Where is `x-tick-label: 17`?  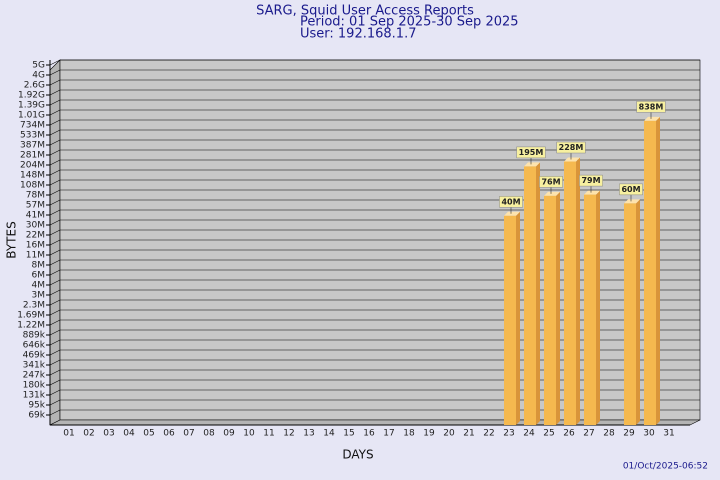 x-tick-label: 17 is located at coordinates (388, 434).